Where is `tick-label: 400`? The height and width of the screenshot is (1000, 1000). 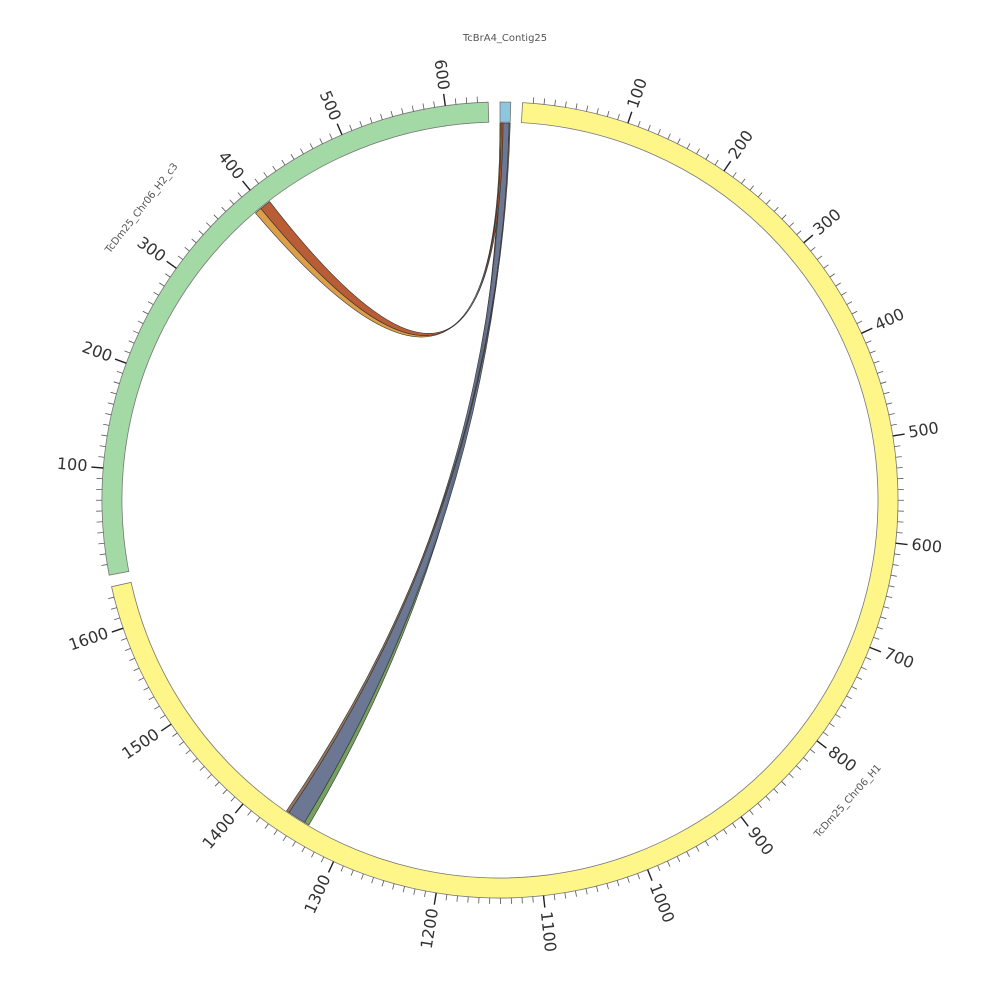 tick-label: 400 is located at coordinates (231, 165).